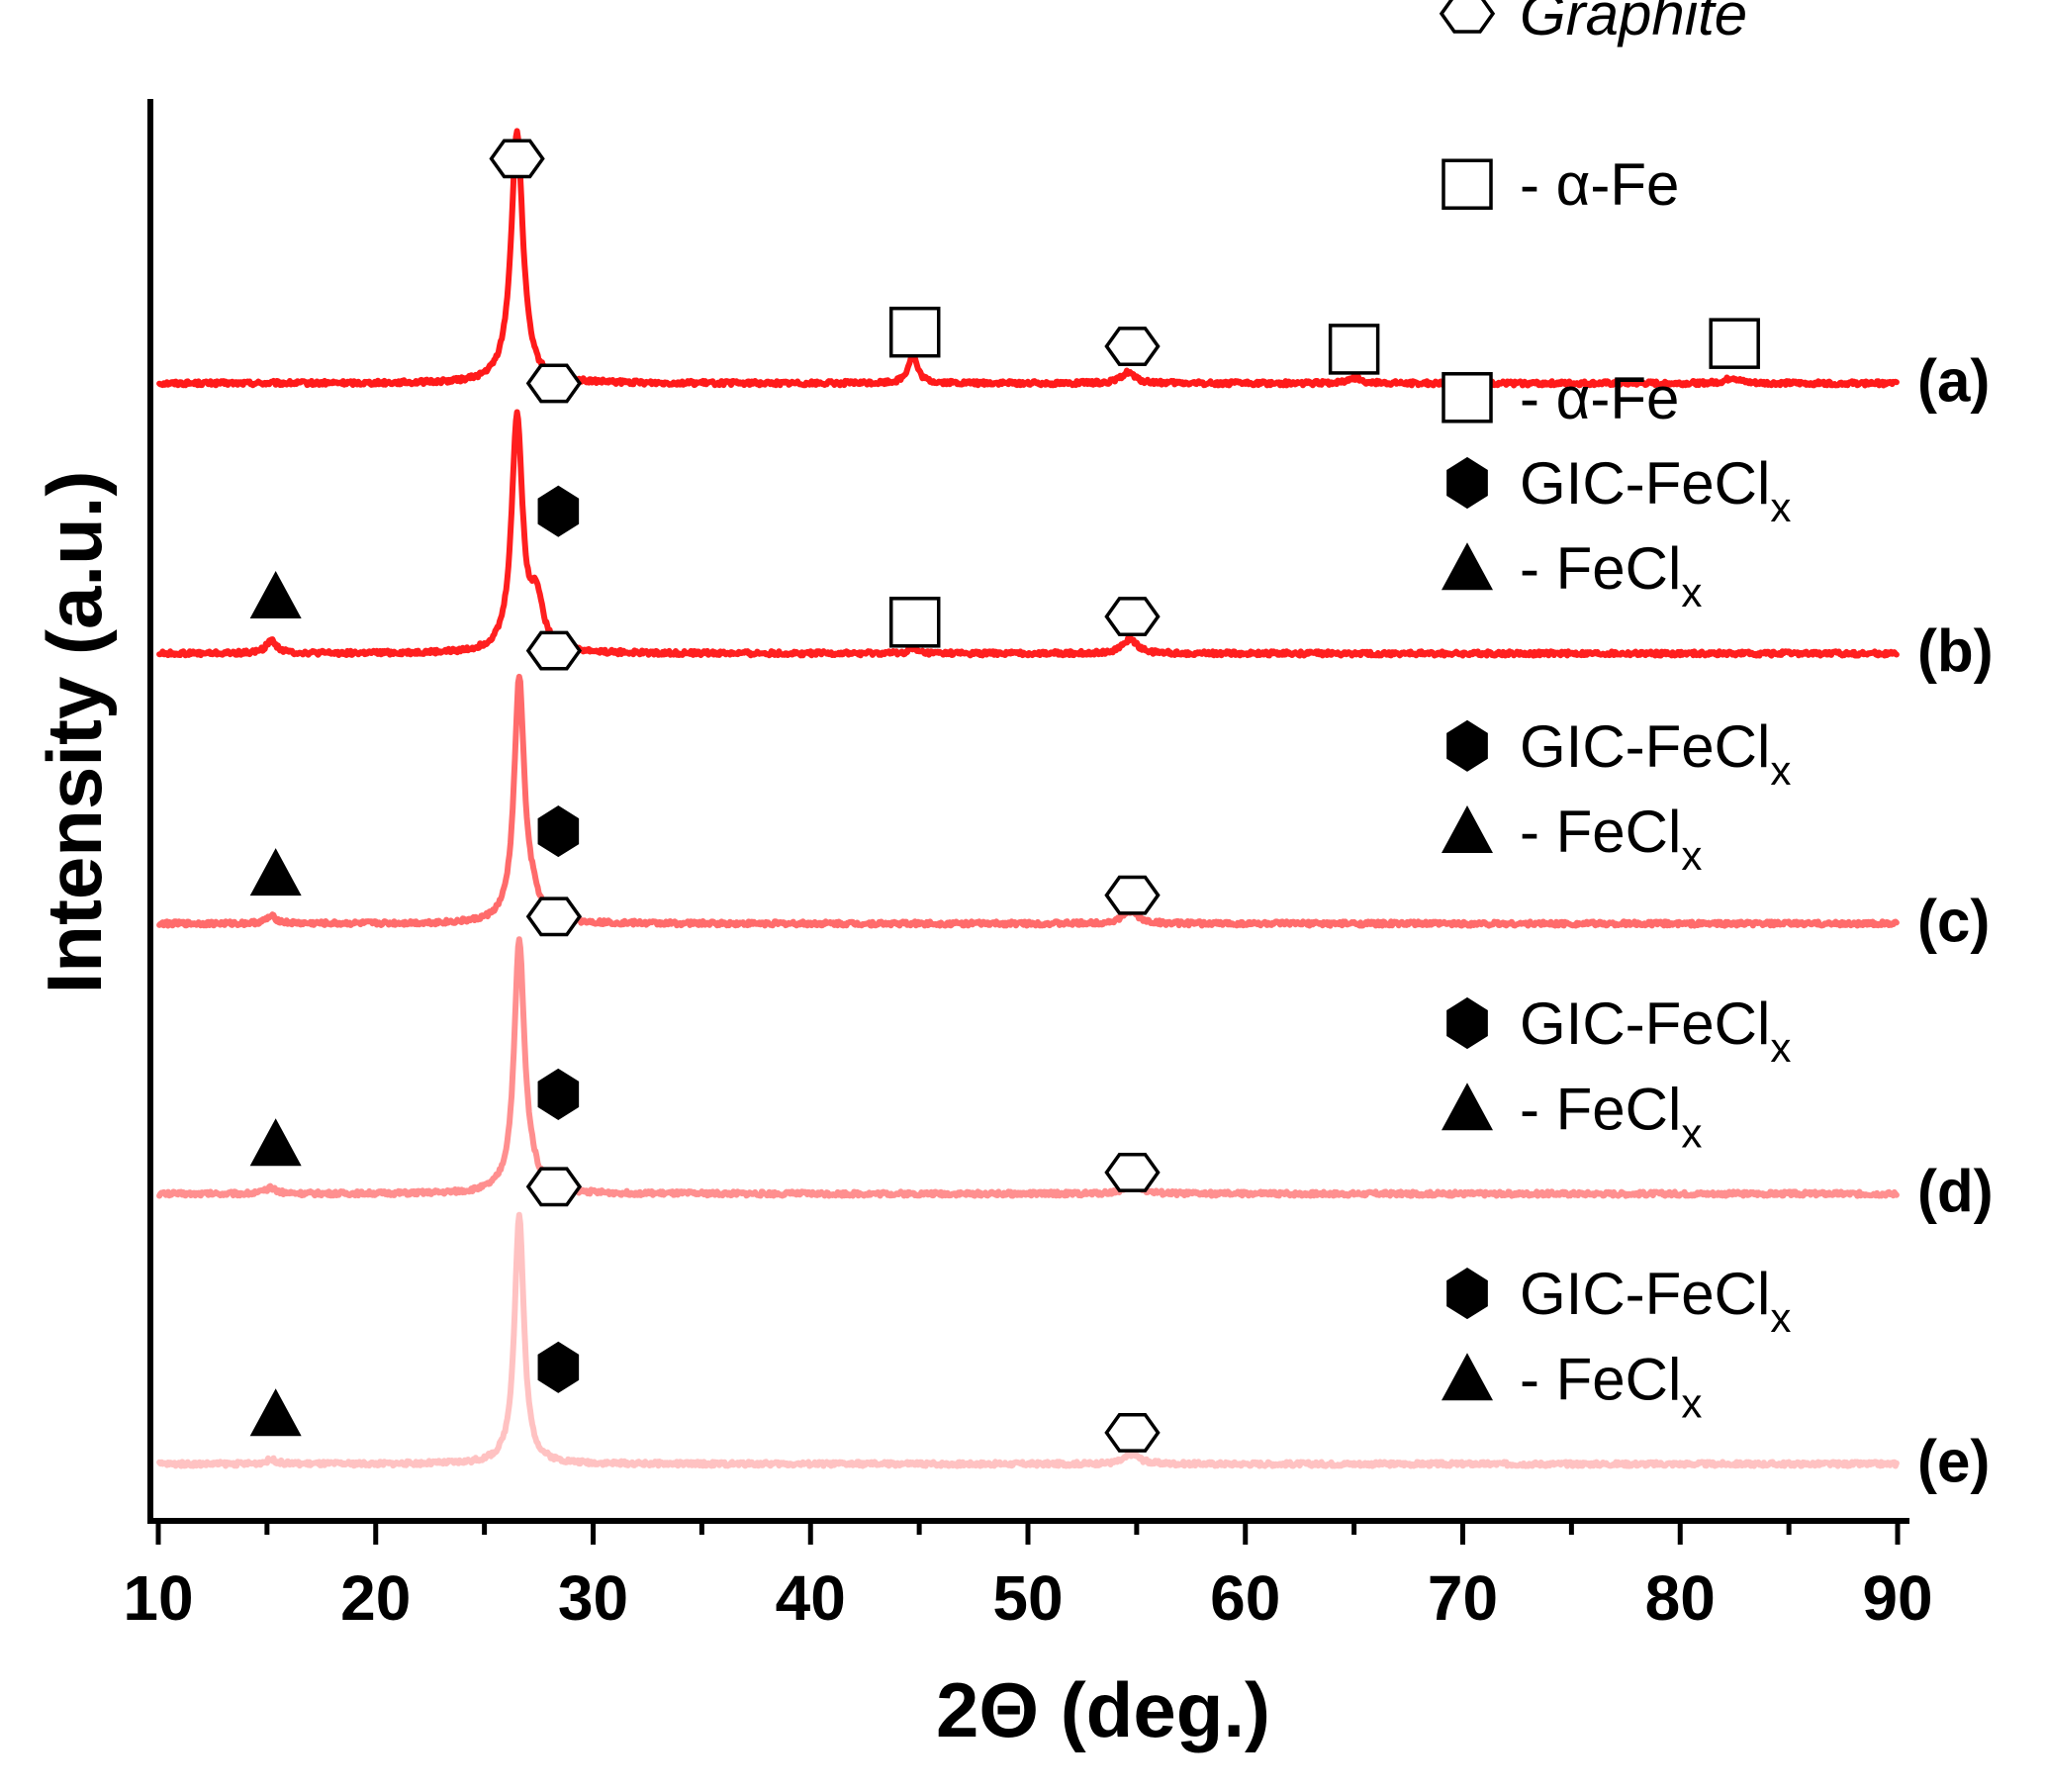  Describe the element at coordinates (1955, 920) in the screenshot. I see `curve-labels-layer: (a) (b) (c) (d) (e)` at that location.